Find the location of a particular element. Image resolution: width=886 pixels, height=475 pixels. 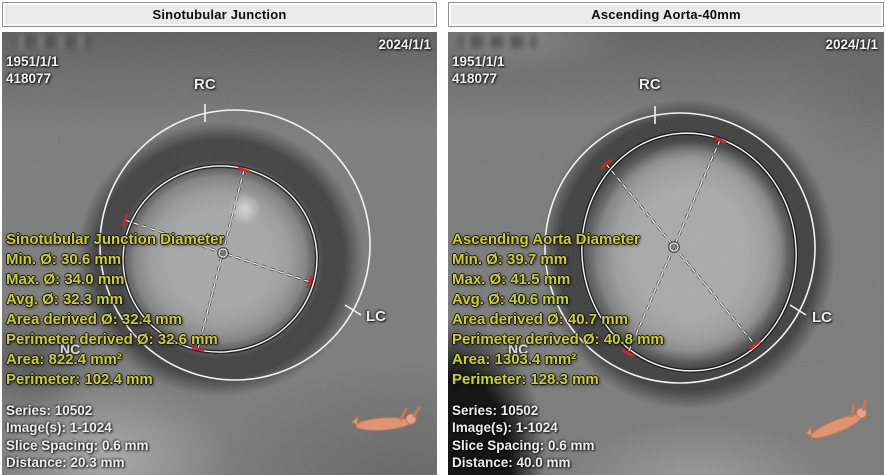

panel-title: Sinotubular Junction is located at coordinates (219, 14).